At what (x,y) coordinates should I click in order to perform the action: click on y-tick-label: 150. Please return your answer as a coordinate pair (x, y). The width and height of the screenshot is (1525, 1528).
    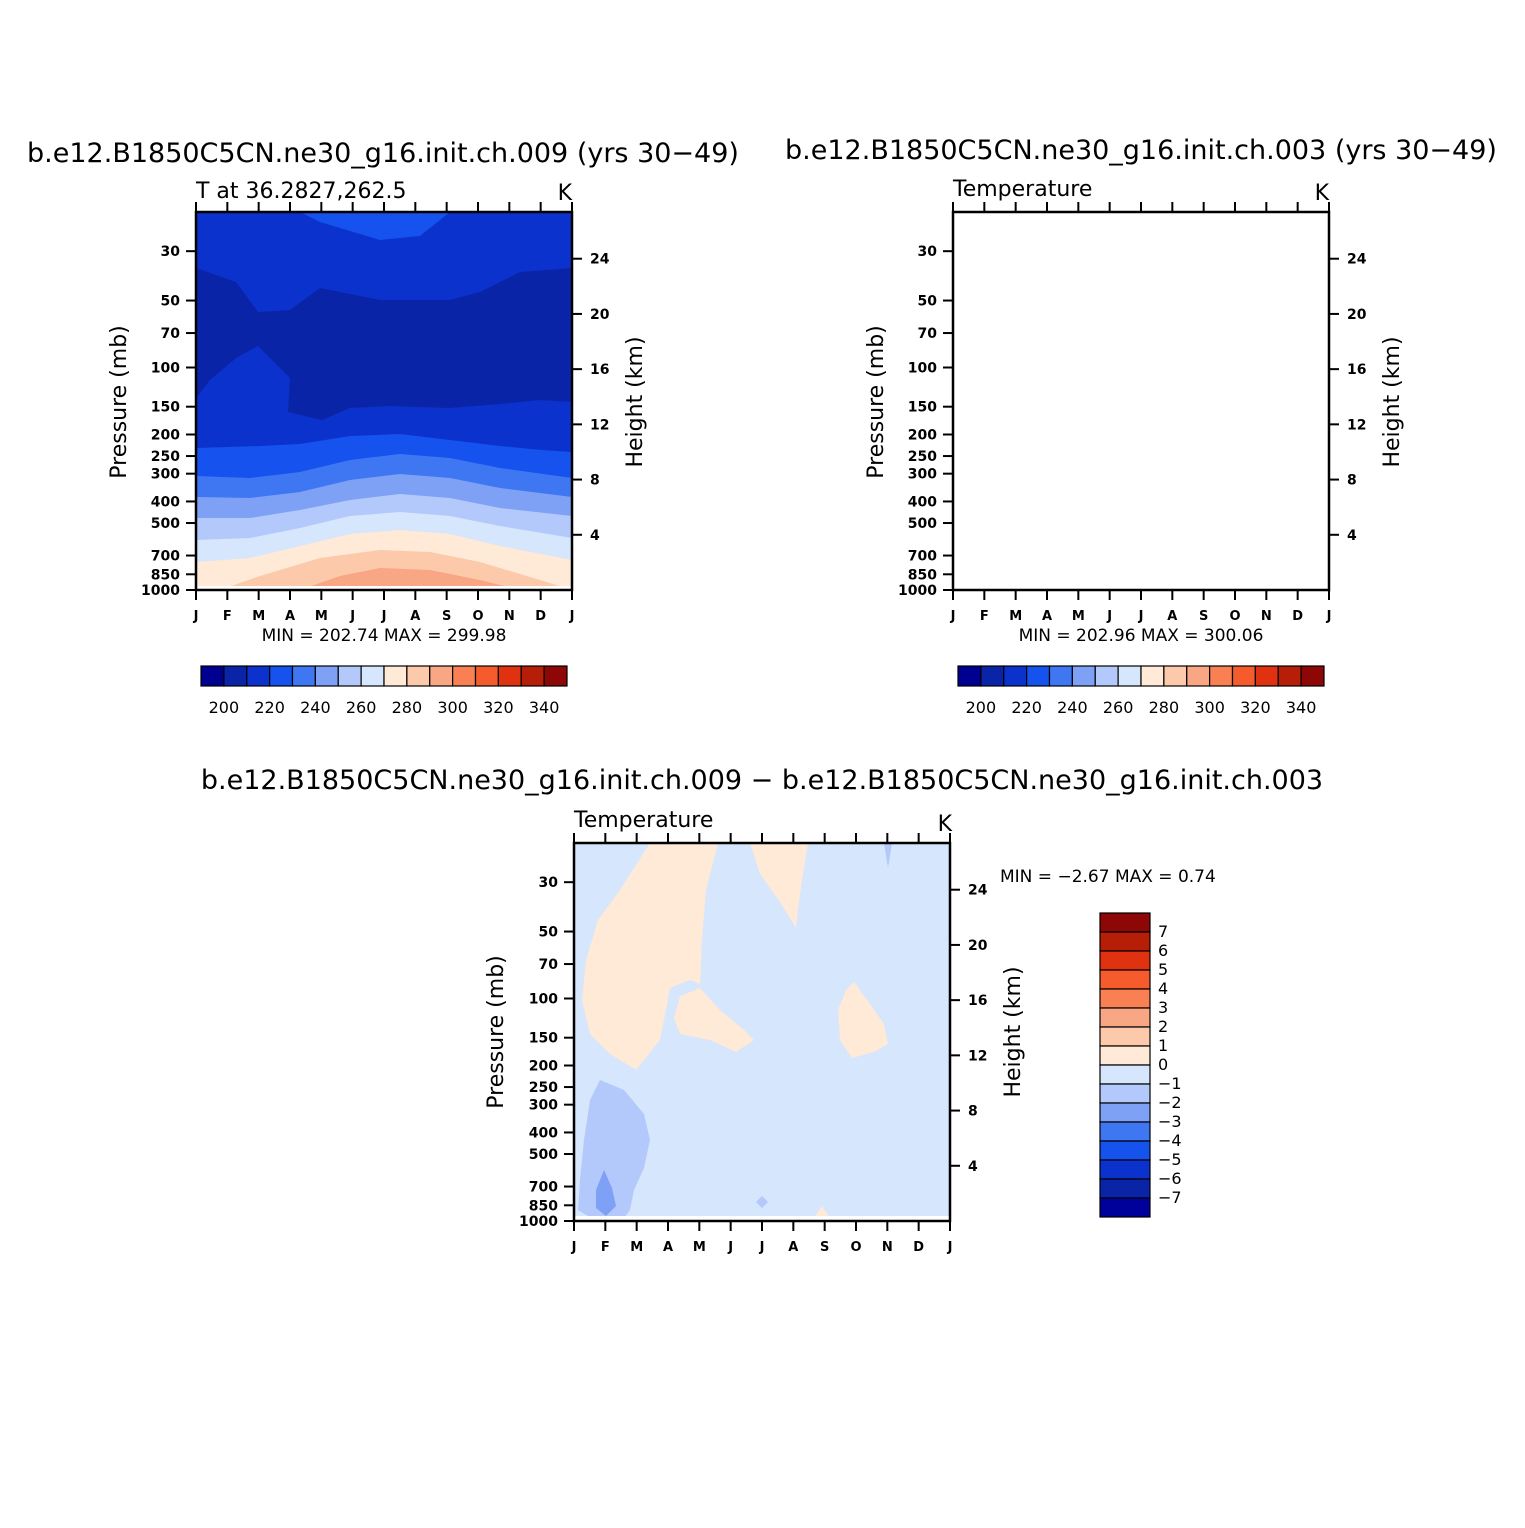
    Looking at the image, I should click on (165, 408).